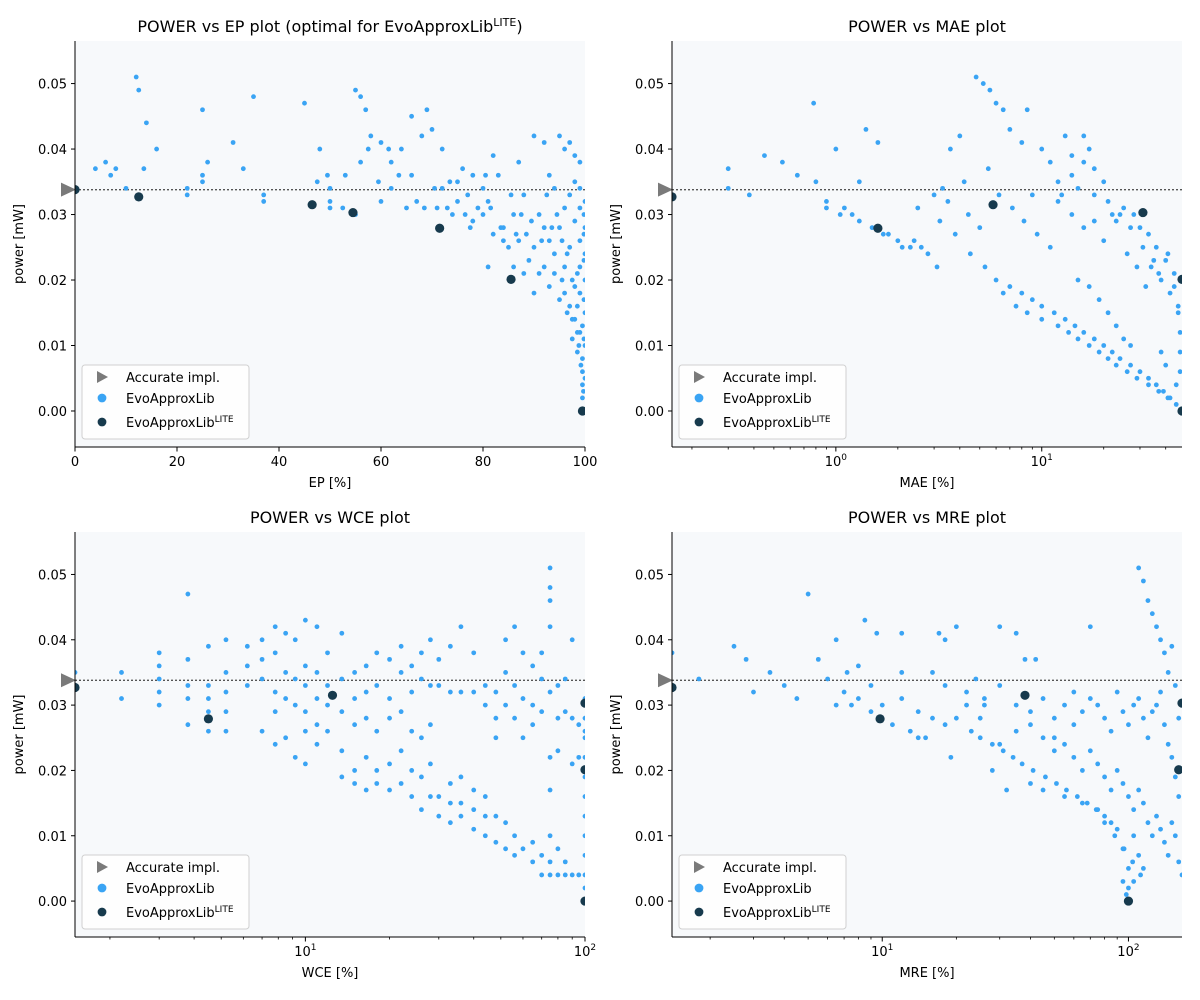 The height and width of the screenshot is (1000, 1200). What do you see at coordinates (381, 462) in the screenshot?
I see `x-tick-base: 60` at bounding box center [381, 462].